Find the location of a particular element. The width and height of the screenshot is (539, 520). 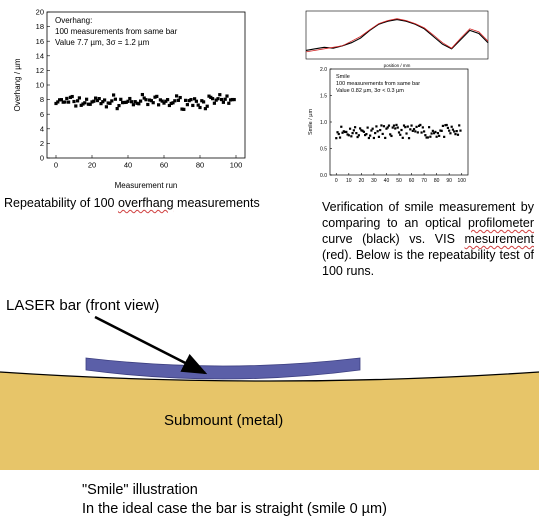

smile-annotation-line-1: Smile is located at coordinates (343, 77).